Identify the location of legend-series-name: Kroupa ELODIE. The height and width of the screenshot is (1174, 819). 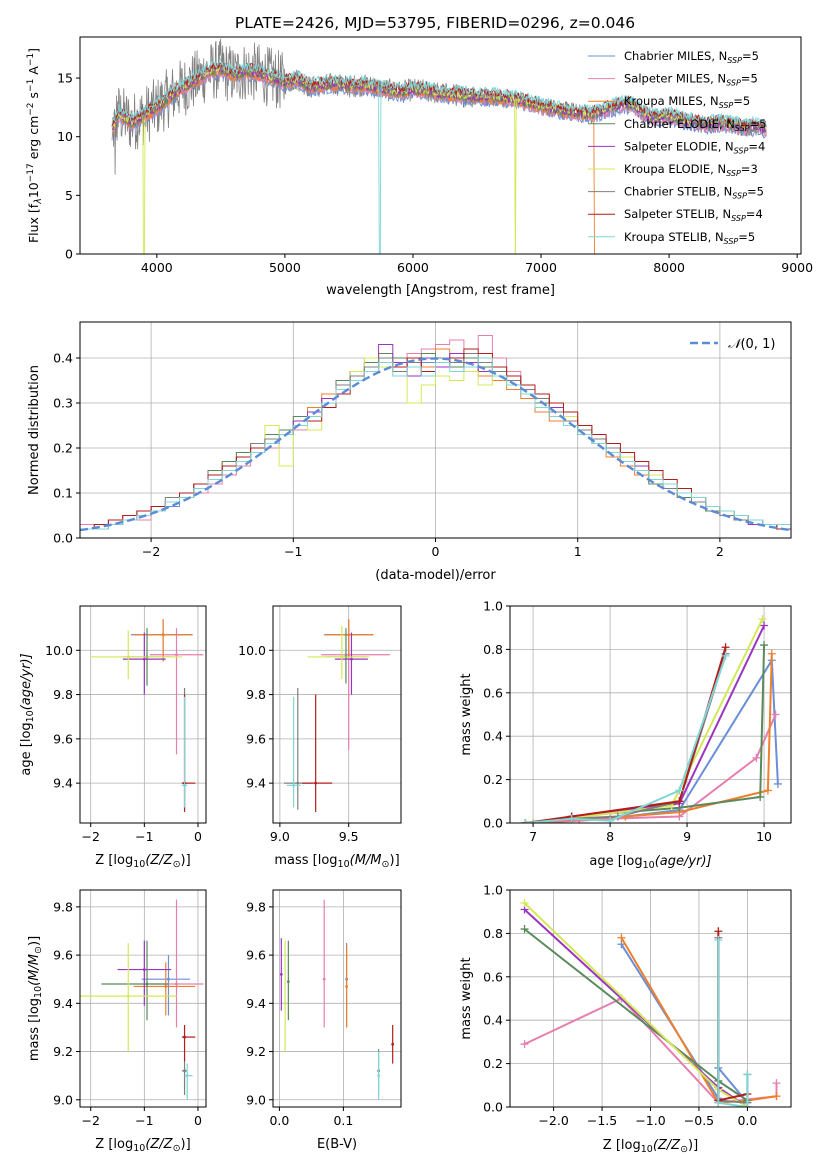
(667, 169).